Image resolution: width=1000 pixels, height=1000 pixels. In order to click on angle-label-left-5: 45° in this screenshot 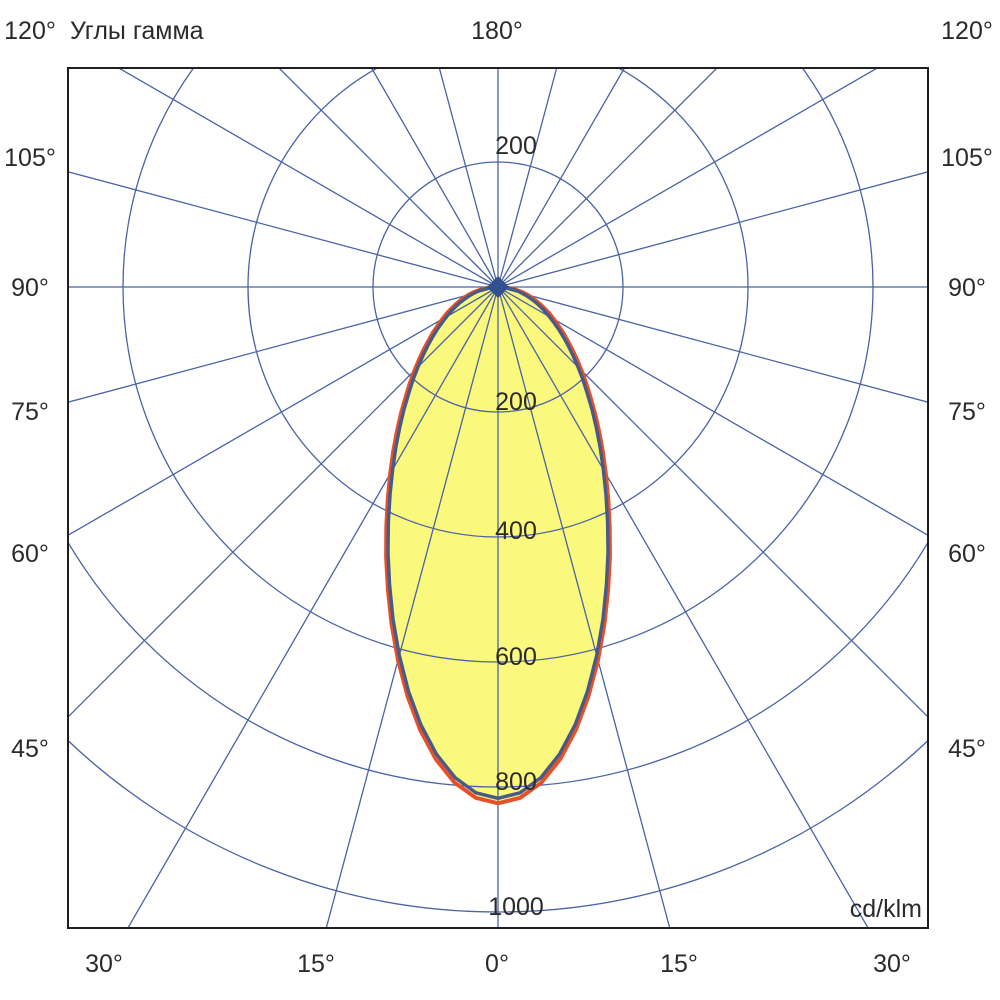, I will do `click(30, 749)`.